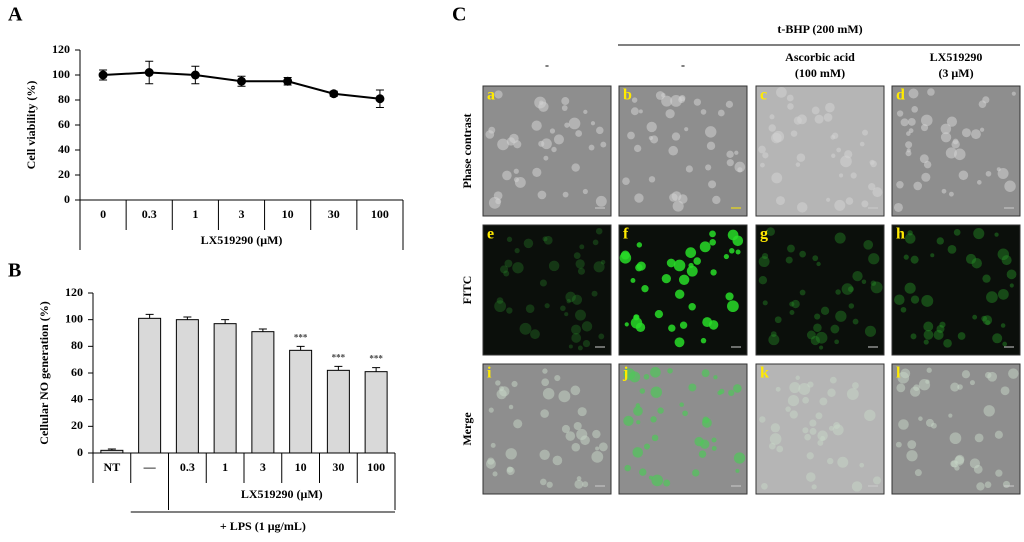 This screenshot has width=1024, height=542. What do you see at coordinates (764, 373) in the screenshot?
I see `tile-letter: k` at bounding box center [764, 373].